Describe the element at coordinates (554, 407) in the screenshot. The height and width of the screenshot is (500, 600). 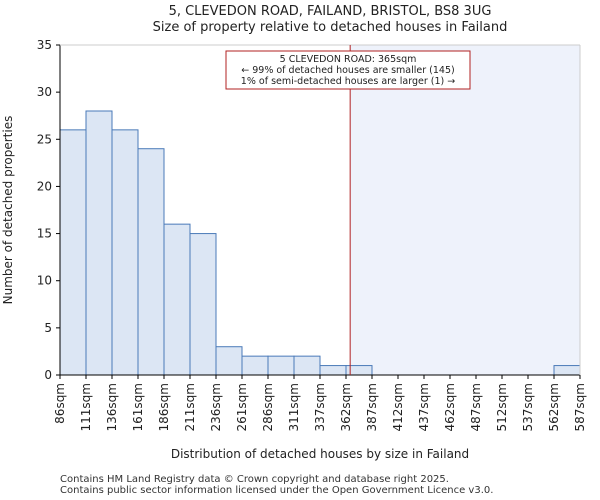
I see `x-tick-label: 562sqm` at that location.